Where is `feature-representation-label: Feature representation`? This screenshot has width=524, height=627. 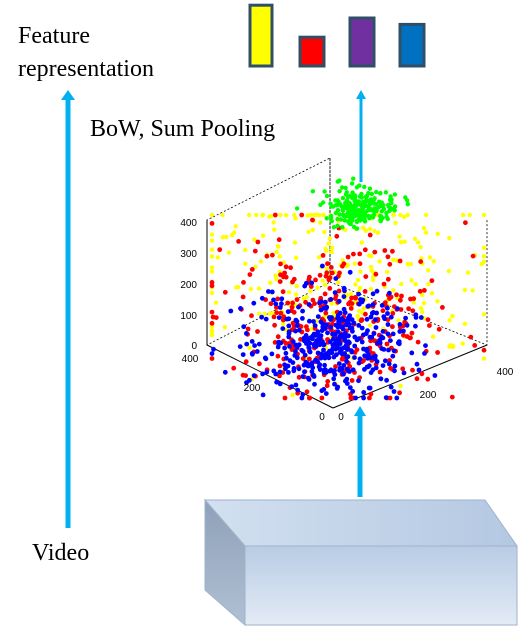 feature-representation-label: Feature representation is located at coordinates (86, 53).